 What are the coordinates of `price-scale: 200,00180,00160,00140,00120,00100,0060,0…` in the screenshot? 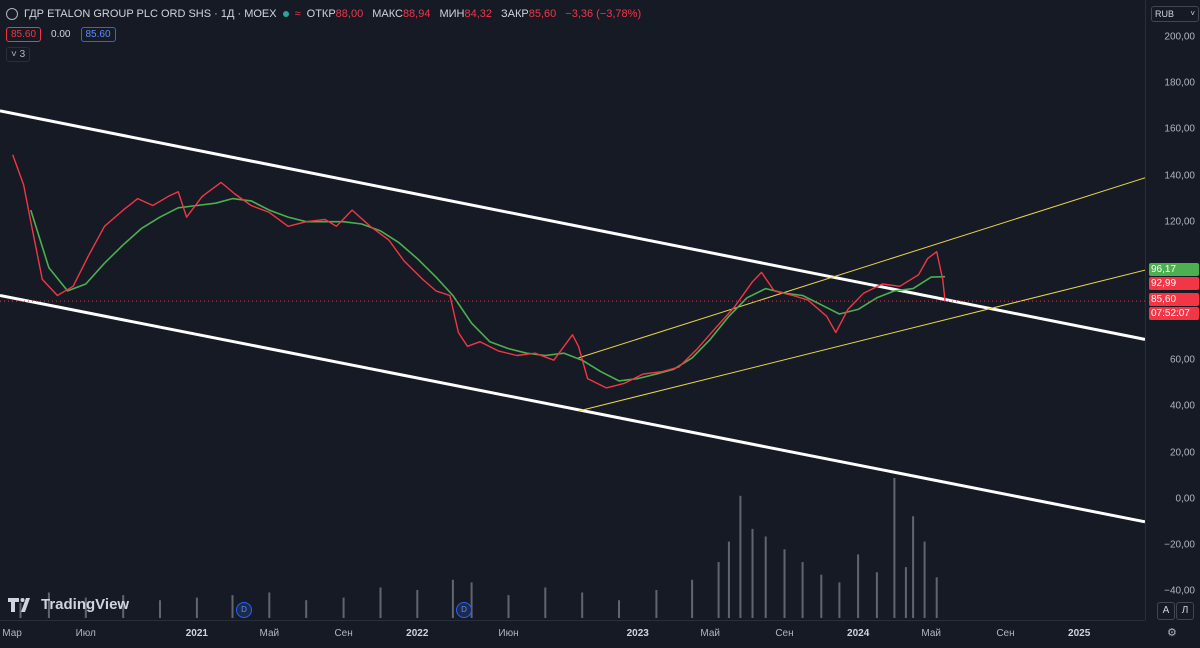 It's located at (1172, 310).